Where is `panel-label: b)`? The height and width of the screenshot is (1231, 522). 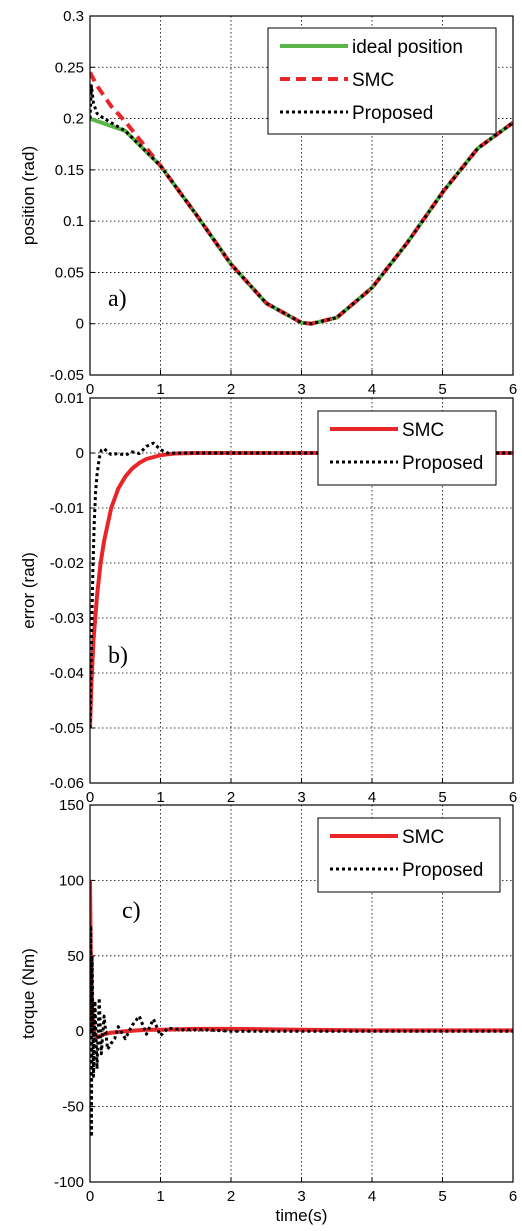
panel-label: b) is located at coordinates (118, 656).